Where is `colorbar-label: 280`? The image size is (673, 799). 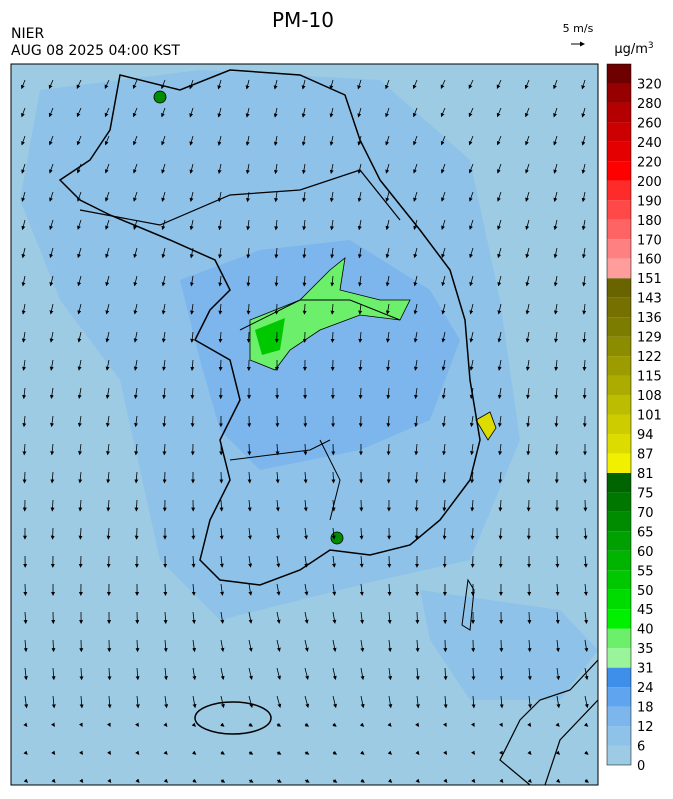 colorbar-label: 280 is located at coordinates (649, 104).